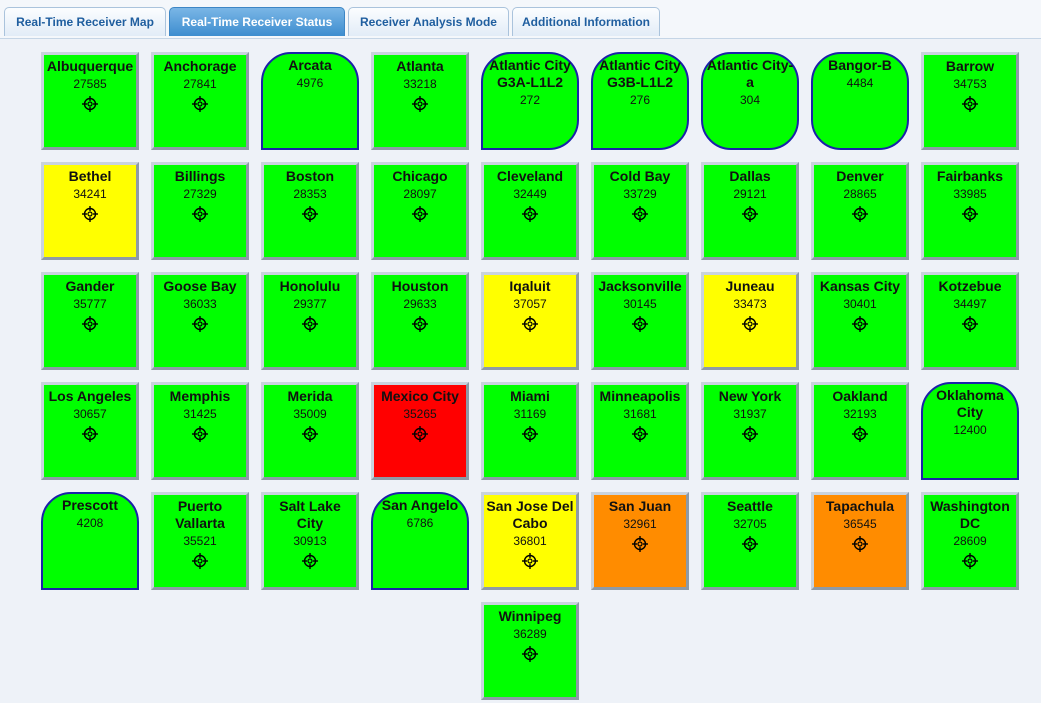  I want to click on receiver-tile: Washington DC 28609, so click(970, 541).